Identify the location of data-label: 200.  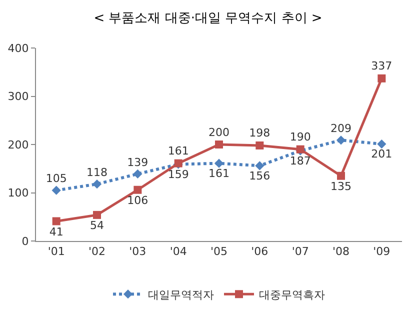
(219, 132).